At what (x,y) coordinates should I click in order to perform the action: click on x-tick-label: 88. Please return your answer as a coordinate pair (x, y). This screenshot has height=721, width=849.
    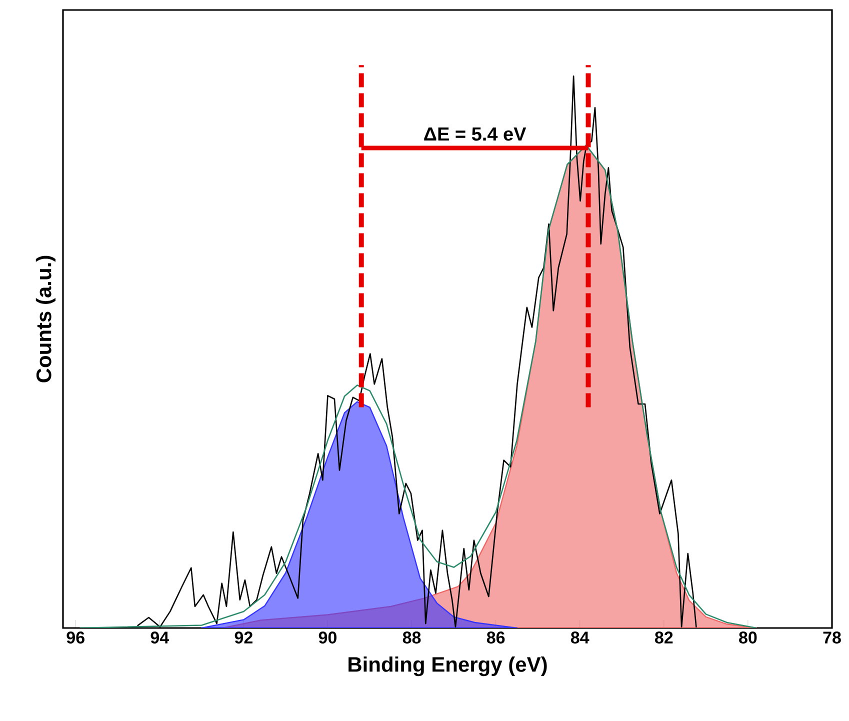
    Looking at the image, I should click on (411, 638).